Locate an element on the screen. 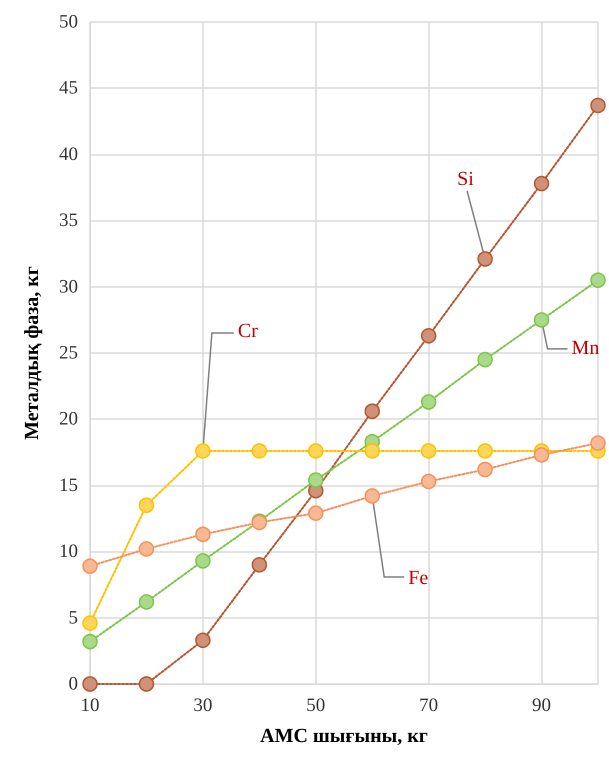  y-tick-label: 50 is located at coordinates (68, 22).